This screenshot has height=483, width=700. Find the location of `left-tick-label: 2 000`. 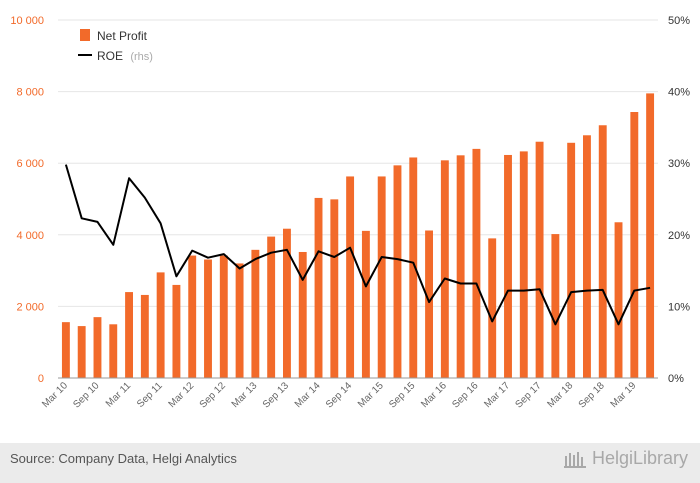

left-tick-label: 2 000 is located at coordinates (30, 307).